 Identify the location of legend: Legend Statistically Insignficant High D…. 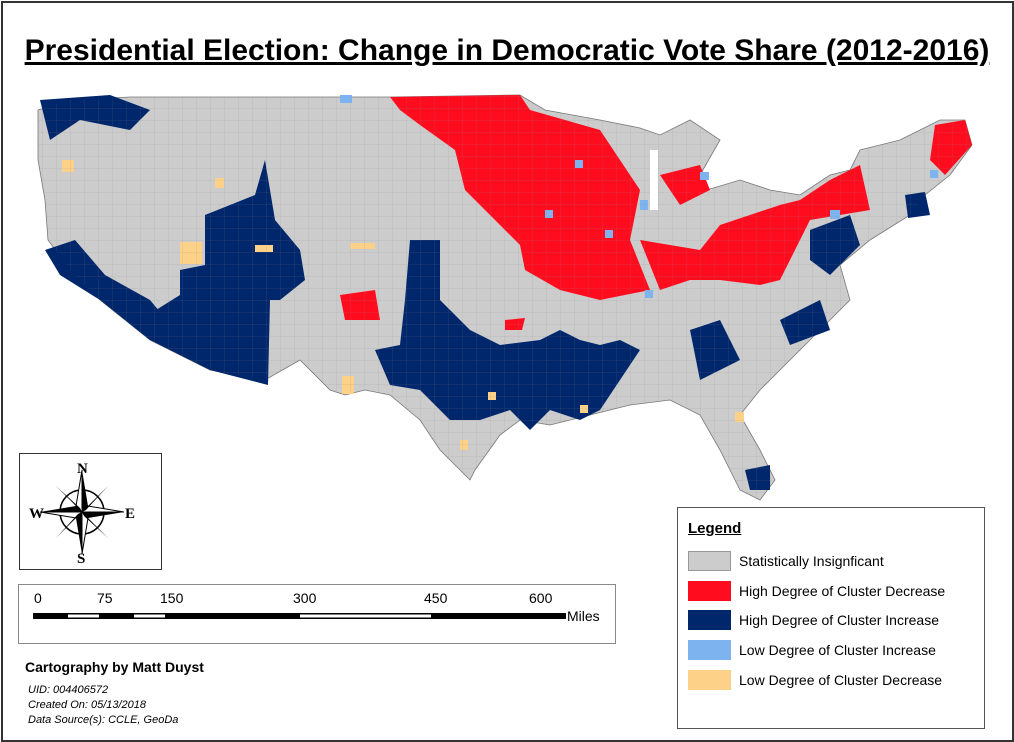
(831, 618).